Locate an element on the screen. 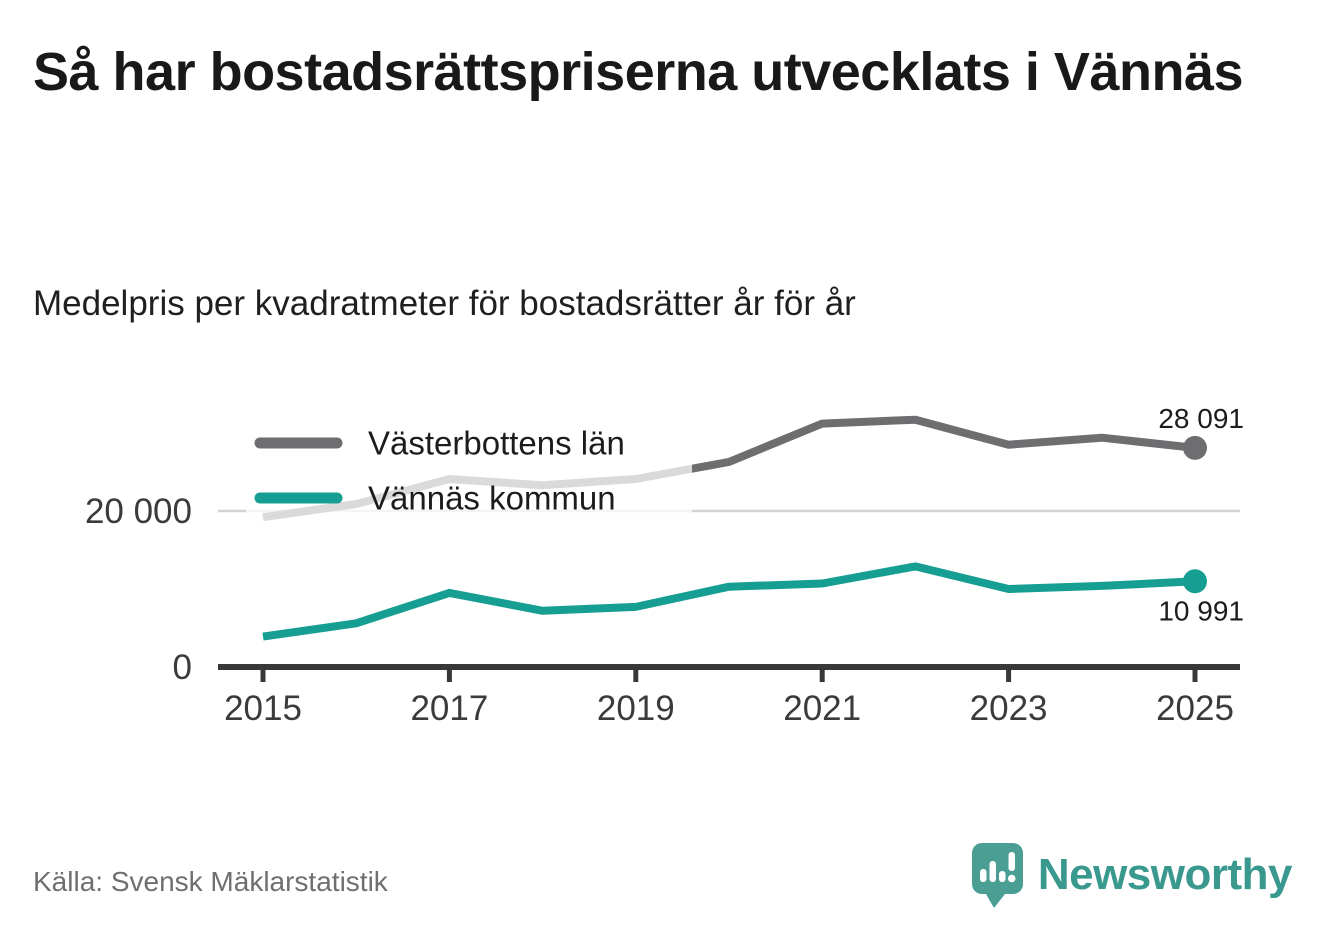 This screenshot has height=939, width=1322. series-line-municipality is located at coordinates (729, 601).